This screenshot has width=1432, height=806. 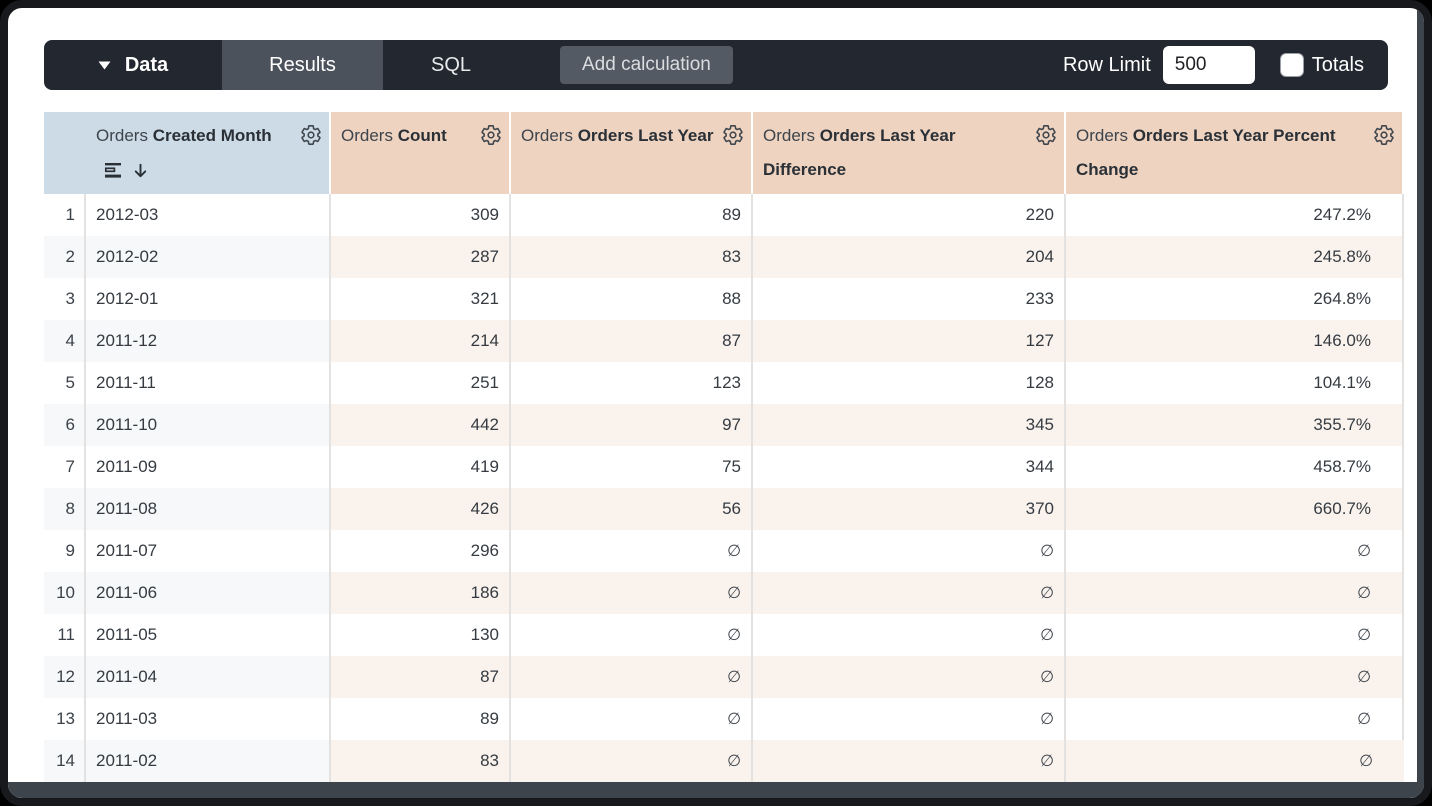 What do you see at coordinates (146, 64) in the screenshot?
I see `data-section-label: Data` at bounding box center [146, 64].